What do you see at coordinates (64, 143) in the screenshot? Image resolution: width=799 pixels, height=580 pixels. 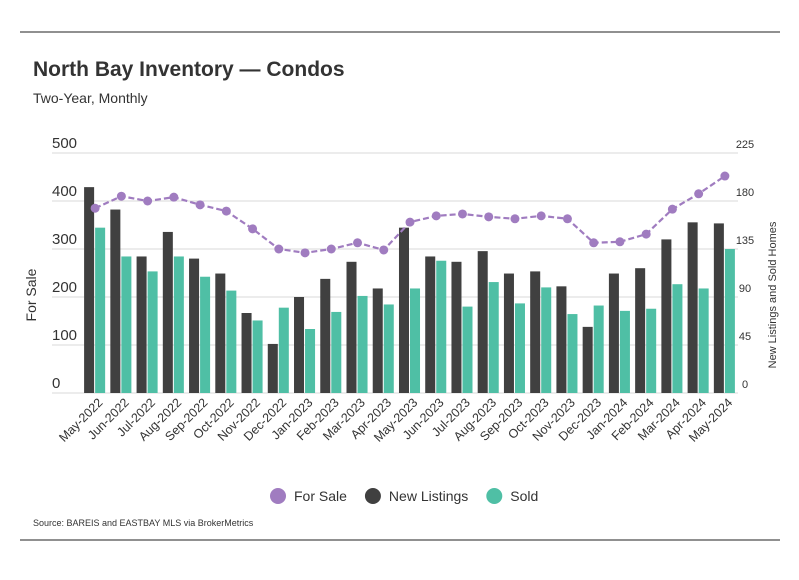 I see `y-tick-label: 500` at bounding box center [64, 143].